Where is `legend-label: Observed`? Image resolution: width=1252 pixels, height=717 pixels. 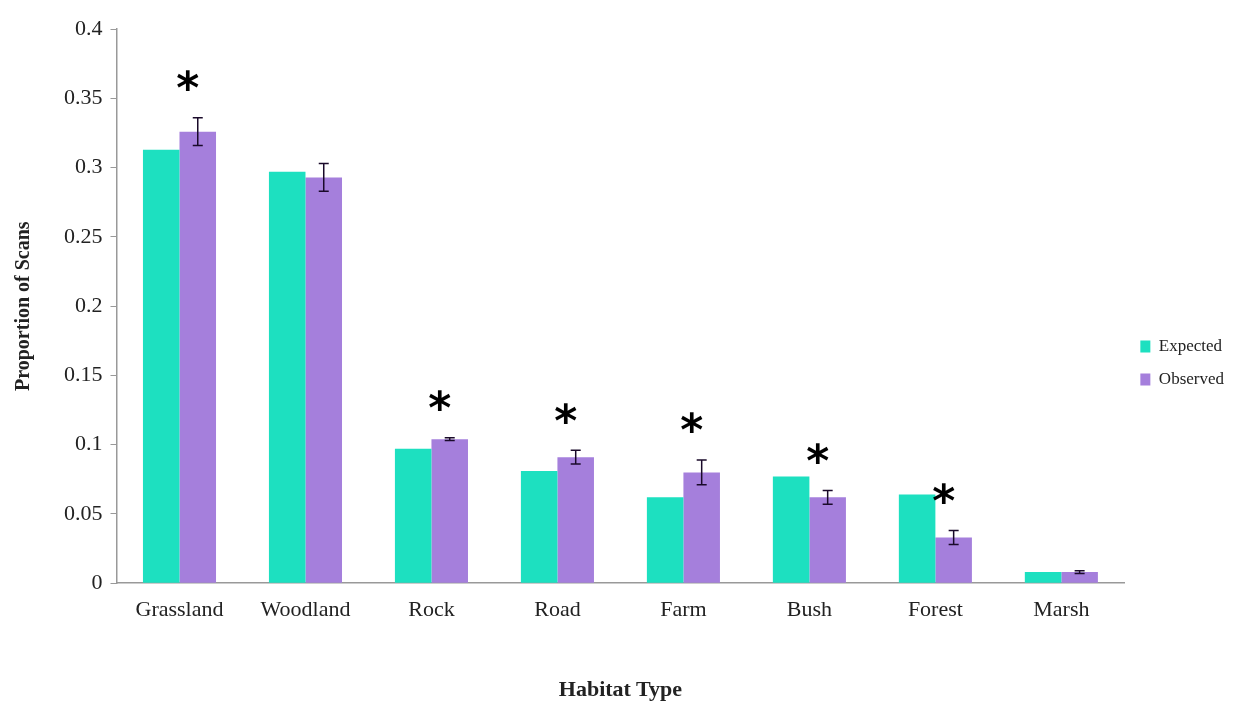
legend-label: Observed is located at coordinates (1191, 378).